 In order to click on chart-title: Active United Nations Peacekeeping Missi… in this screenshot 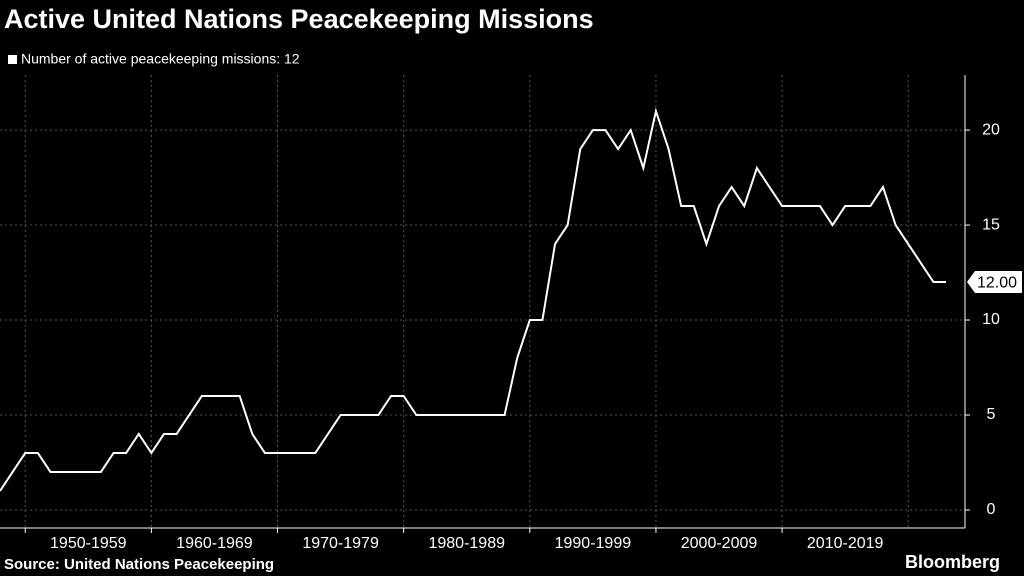, I will do `click(299, 19)`.